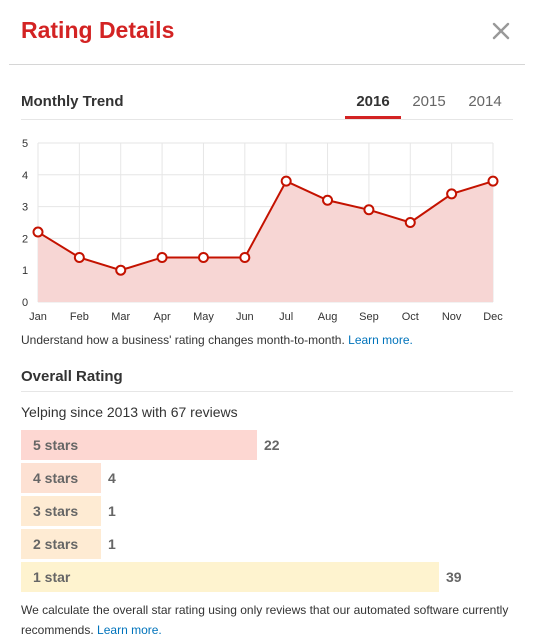 This screenshot has height=640, width=533. What do you see at coordinates (452, 317) in the screenshot?
I see `x-tick-label: Nov` at bounding box center [452, 317].